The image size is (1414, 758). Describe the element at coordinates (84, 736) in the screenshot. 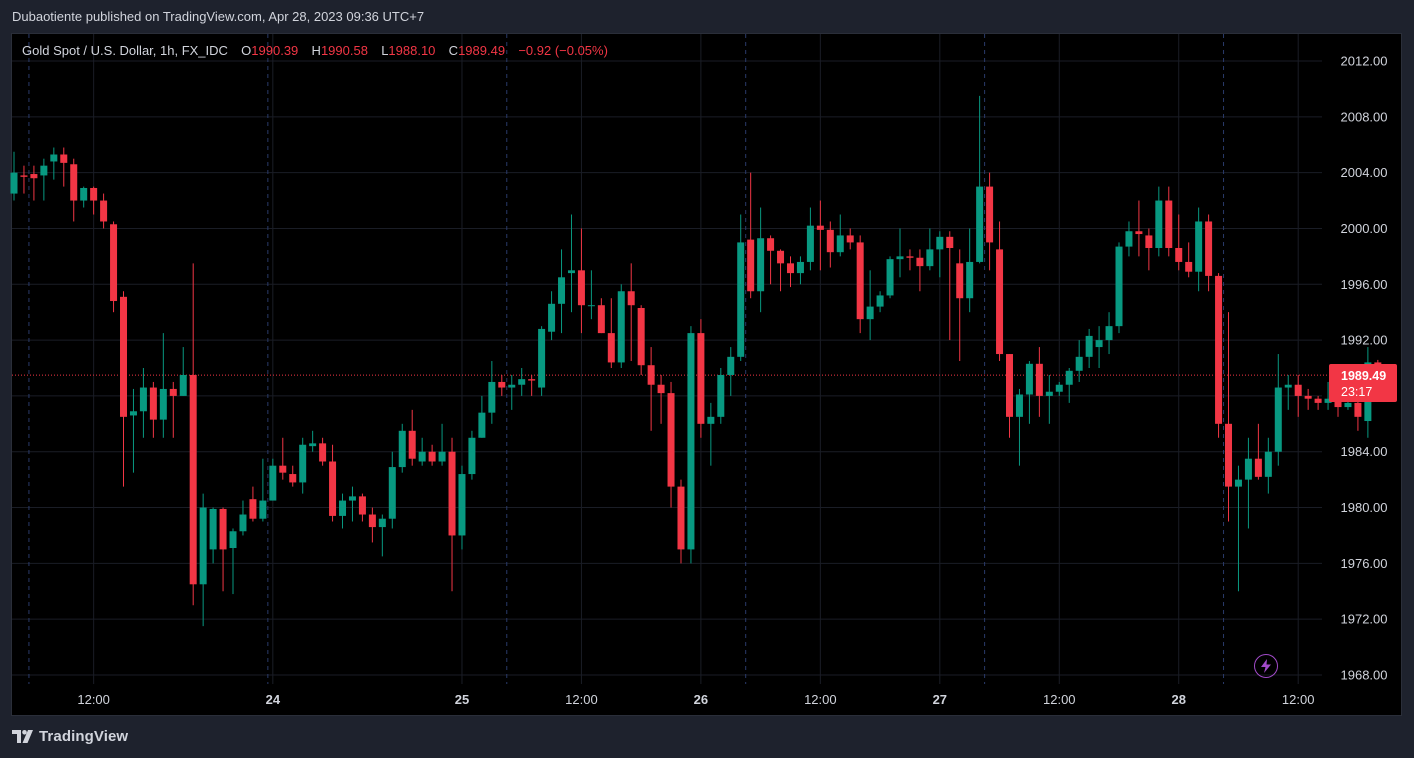

I see `tradingview-brand: TradingView` at that location.